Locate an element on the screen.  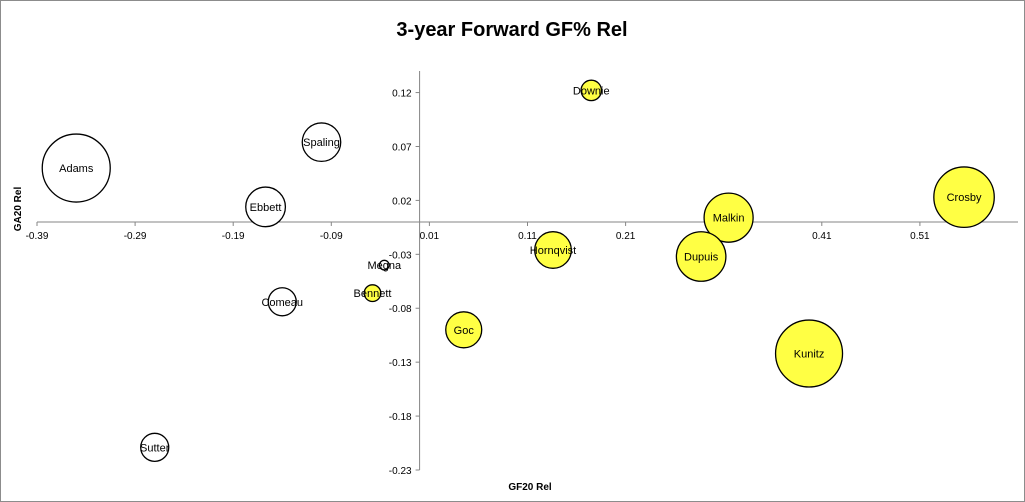
bubble-label: Ebbett is located at coordinates (266, 208).